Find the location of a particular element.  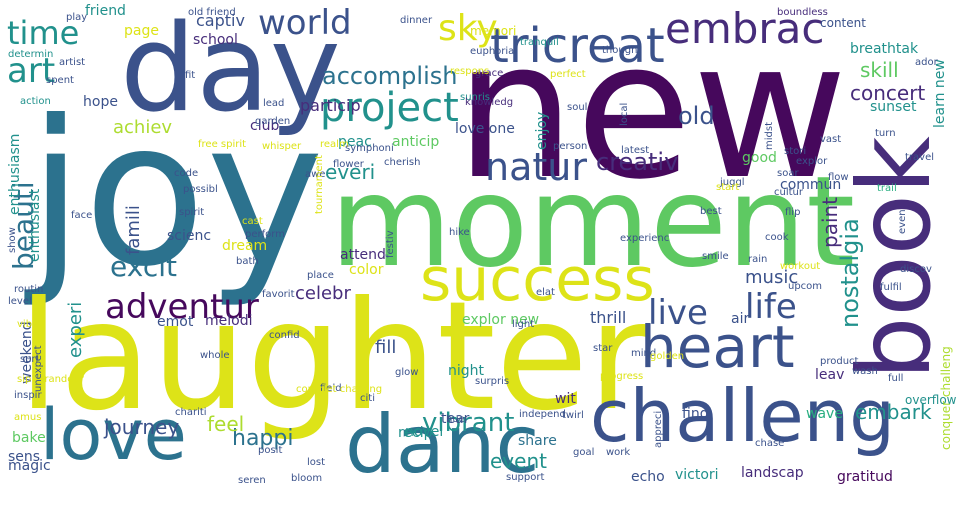

cloud-word: show is located at coordinates (12, 240).